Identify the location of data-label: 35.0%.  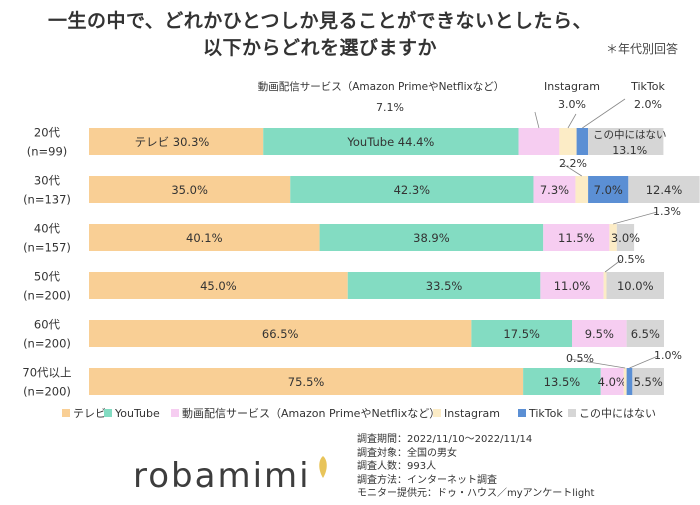
(189, 190).